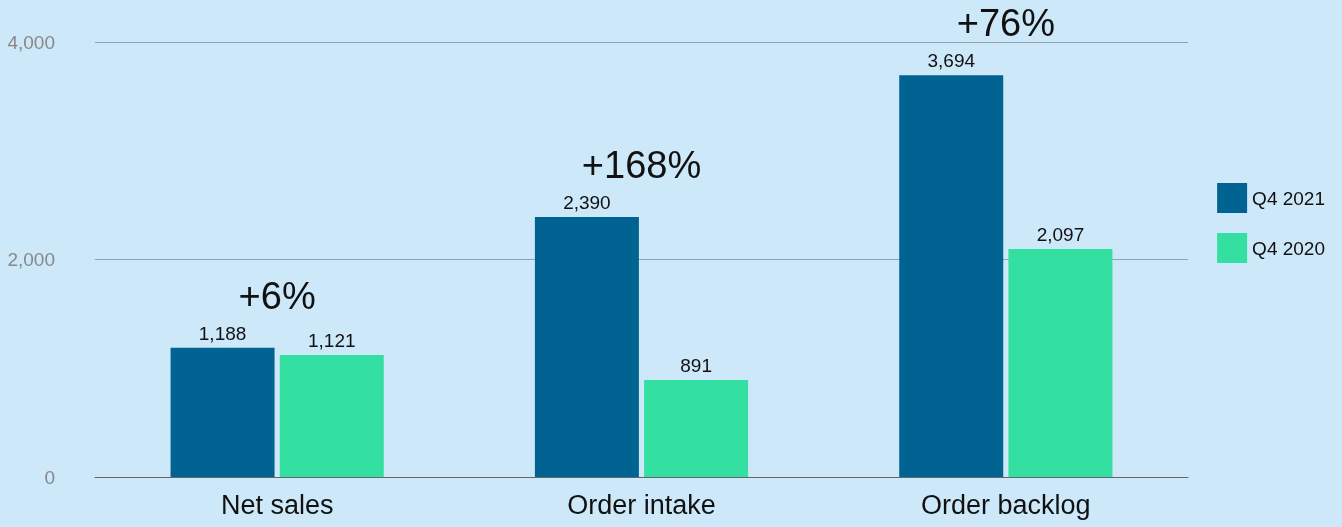  What do you see at coordinates (641, 165) in the screenshot?
I see `annotation: +168%` at bounding box center [641, 165].